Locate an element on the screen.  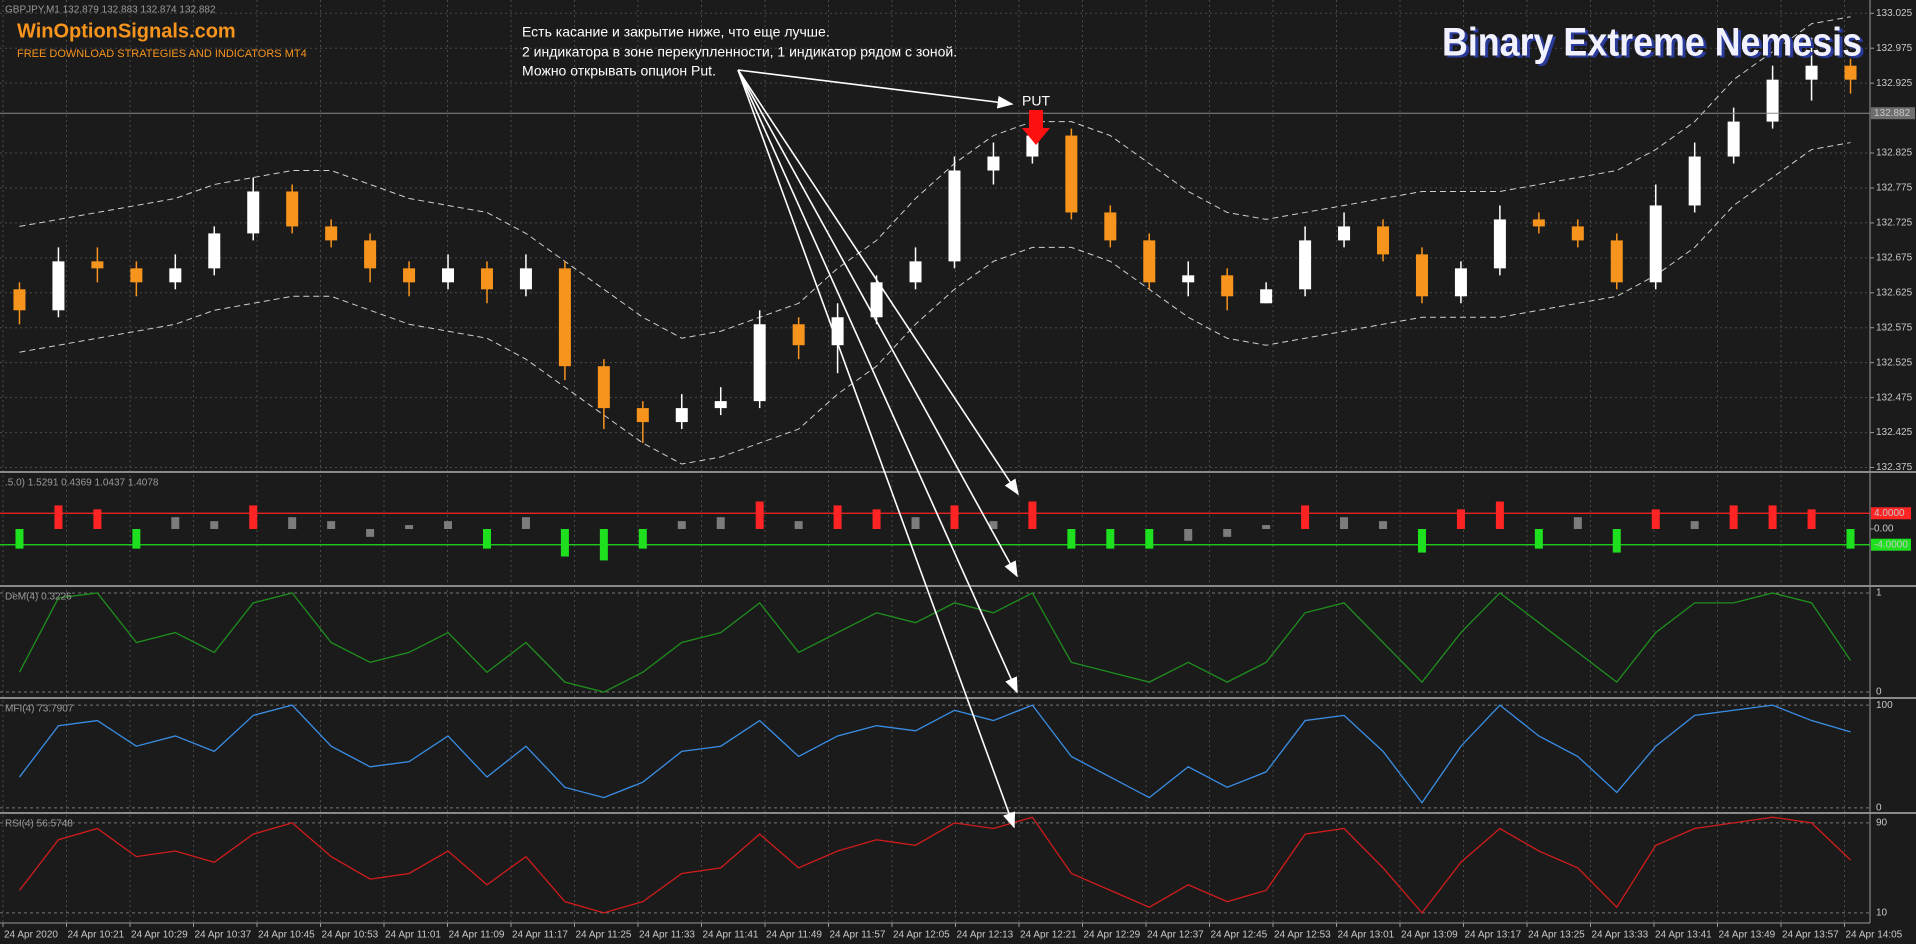
y-tick-label: 133.025 is located at coordinates (1894, 13).